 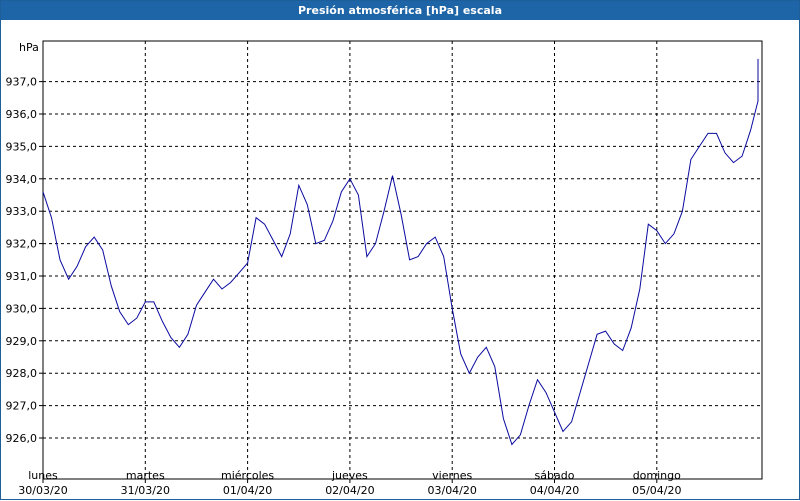 What do you see at coordinates (349, 490) in the screenshot?
I see `x-tick-date-label: 02/04/20` at bounding box center [349, 490].